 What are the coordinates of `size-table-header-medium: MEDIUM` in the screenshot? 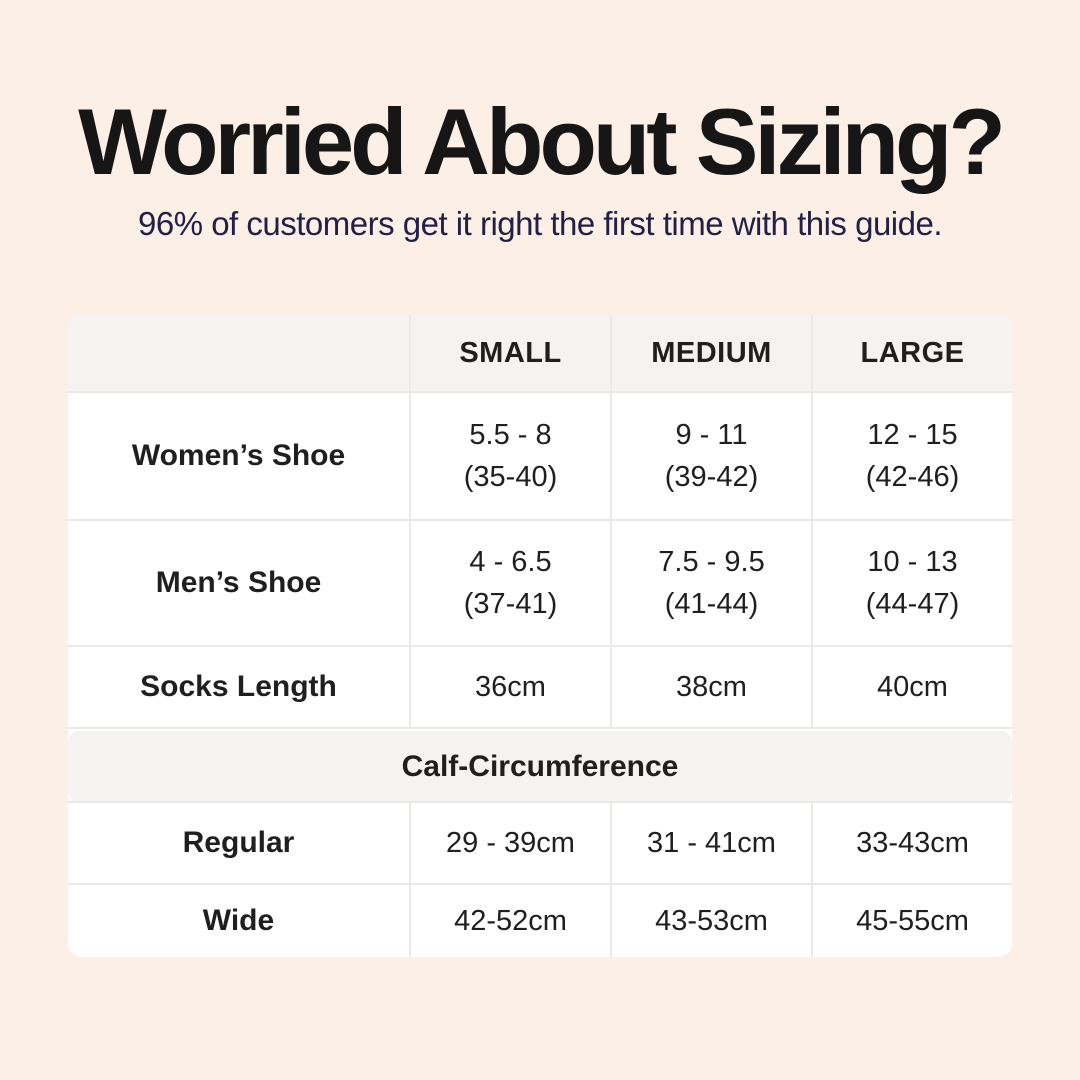 It's located at (710, 353).